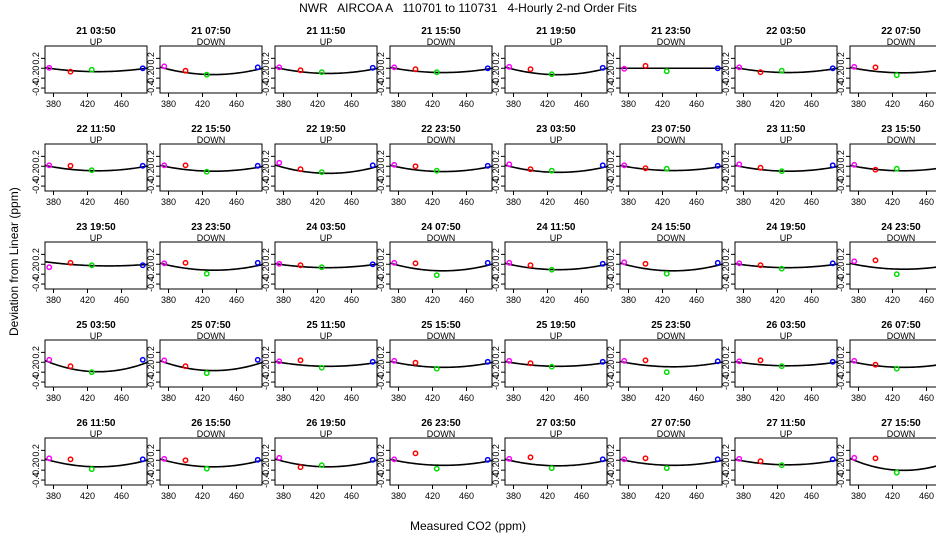 This screenshot has height=540, width=936. I want to click on panel-title: 23 19:50, so click(96, 227).